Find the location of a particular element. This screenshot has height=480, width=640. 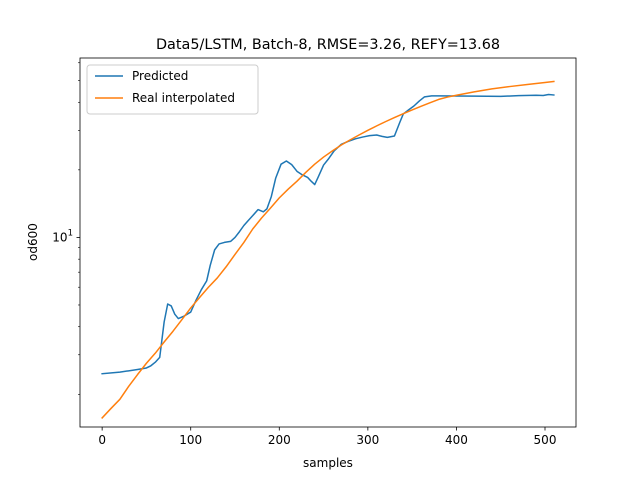

x-tick-label: 400 is located at coordinates (456, 440).